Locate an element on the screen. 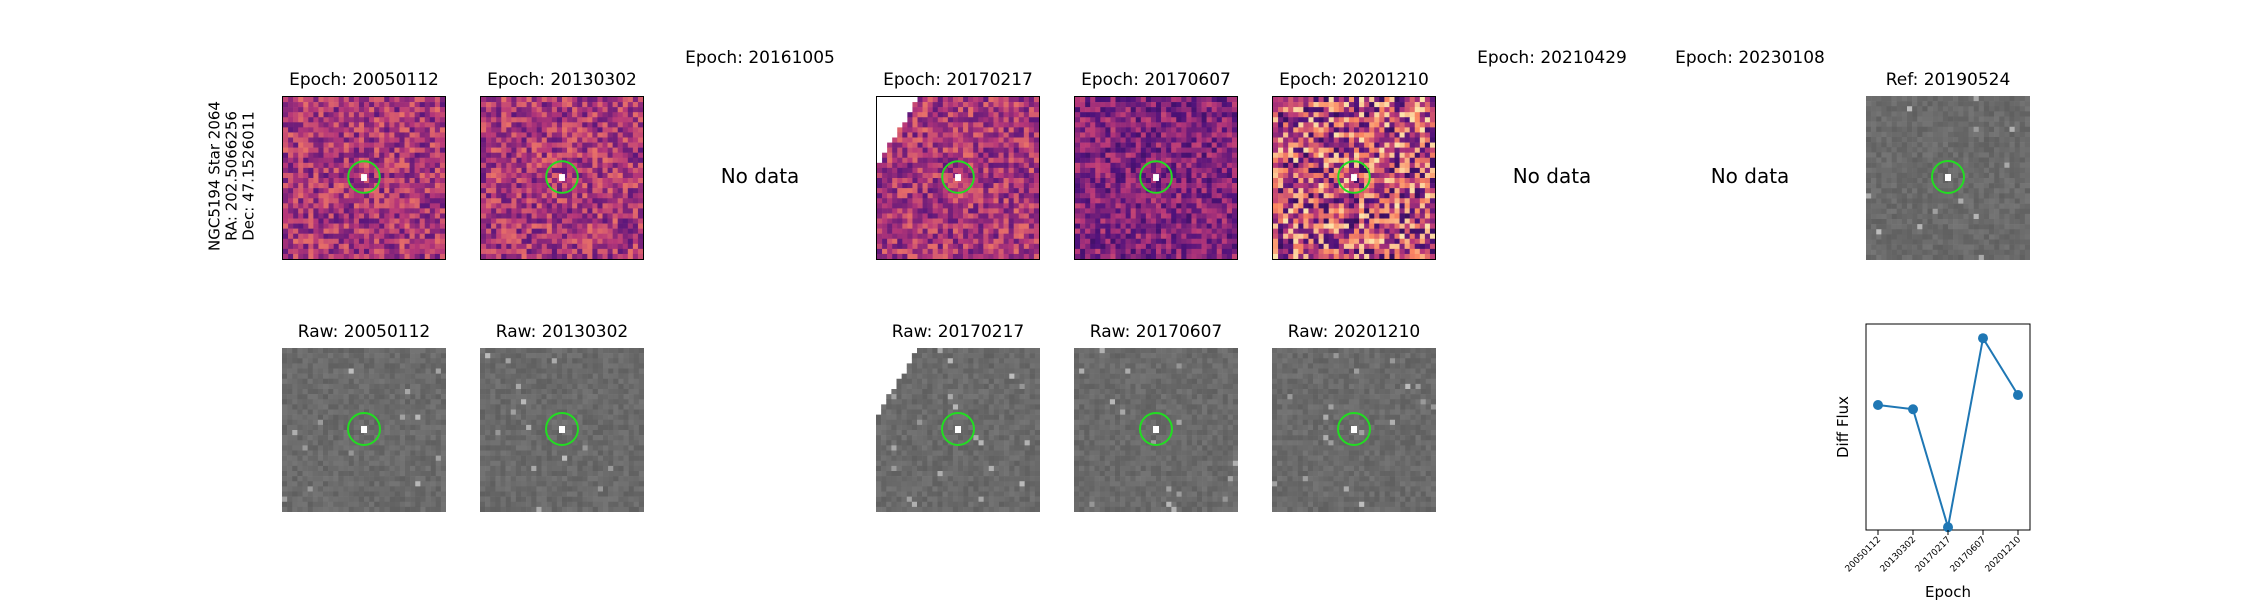  raw-title: Raw: 20050112 is located at coordinates (364, 332).